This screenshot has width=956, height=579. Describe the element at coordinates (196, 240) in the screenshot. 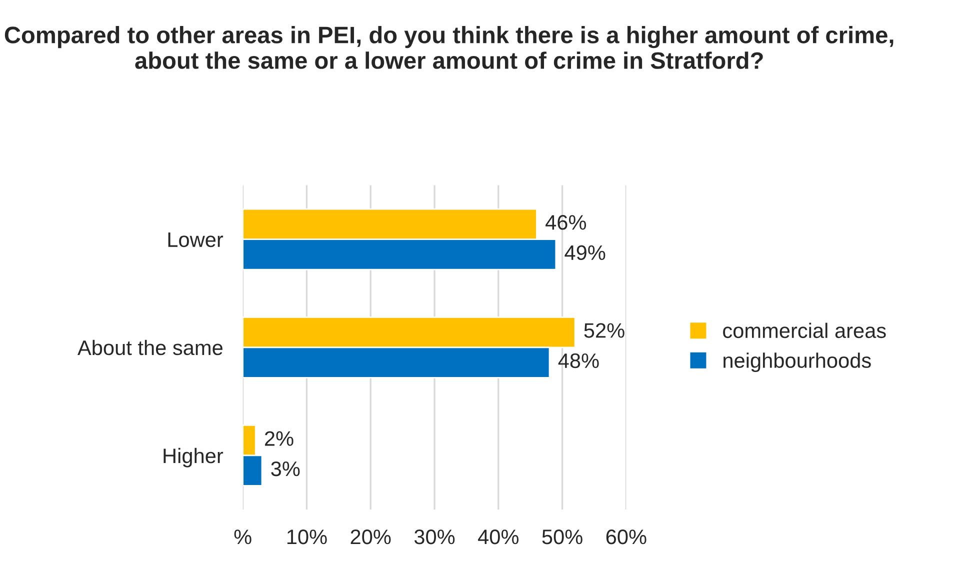

I see `y-tick-label: Lower` at that location.